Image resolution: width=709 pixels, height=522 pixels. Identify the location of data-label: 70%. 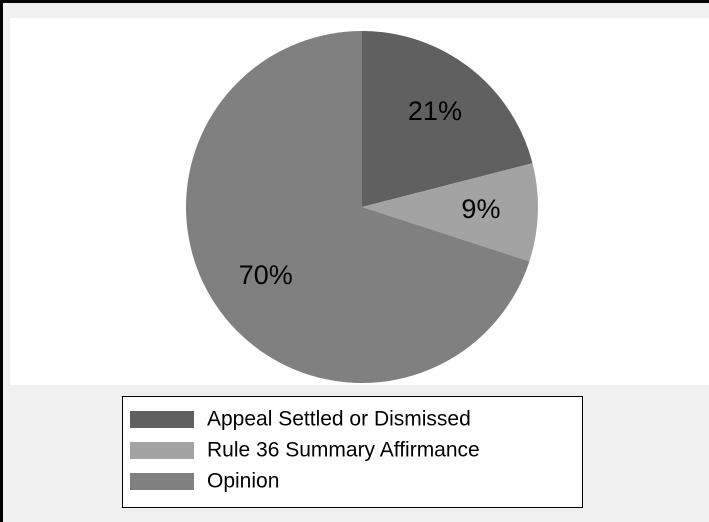
(266, 275).